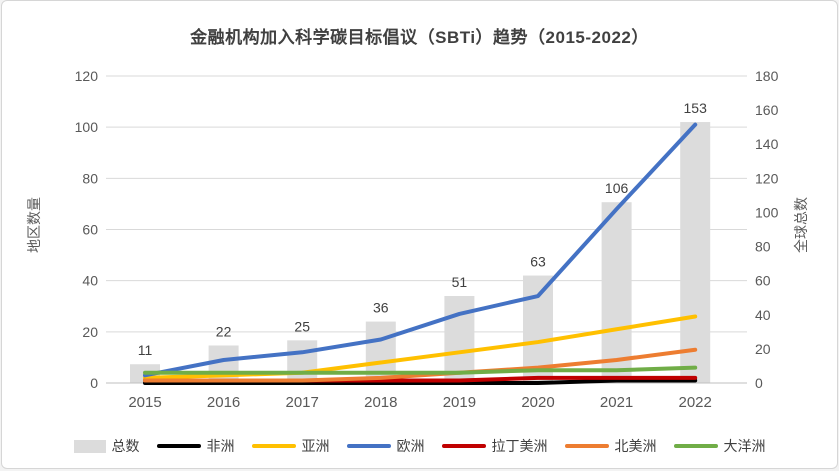  What do you see at coordinates (616, 292) in the screenshot?
I see `total-bar-2021` at bounding box center [616, 292].